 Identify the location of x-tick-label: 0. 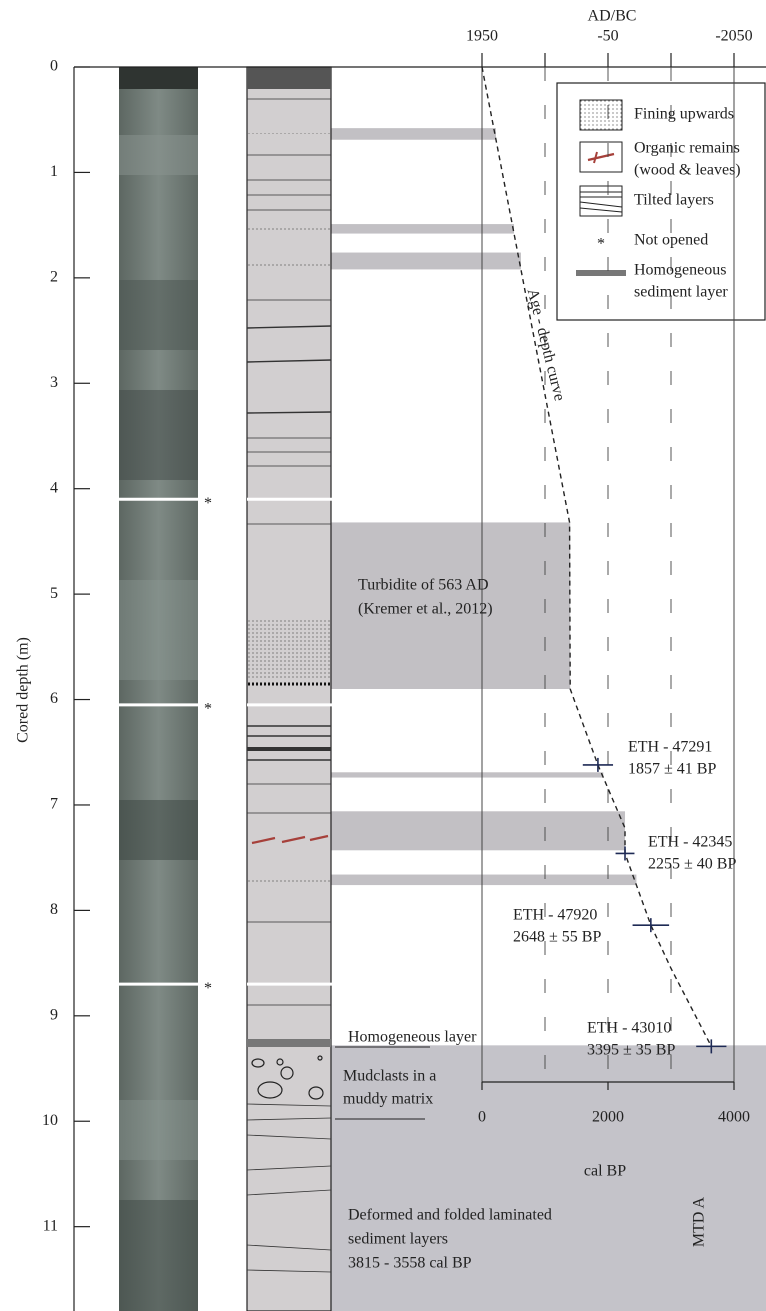
(482, 1117).